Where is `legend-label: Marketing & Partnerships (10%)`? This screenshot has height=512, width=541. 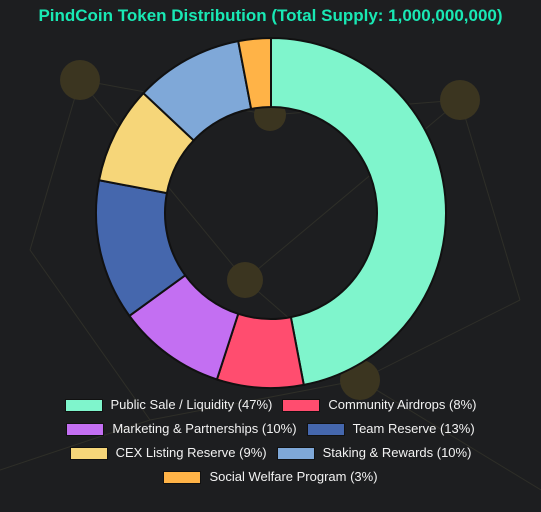 legend-label: Marketing & Partnerships (10%) is located at coordinates (204, 428).